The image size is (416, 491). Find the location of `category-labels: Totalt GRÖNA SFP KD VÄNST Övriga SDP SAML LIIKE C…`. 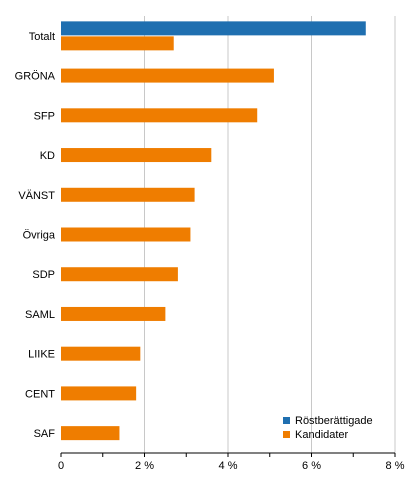

category-labels: Totalt GRÖNA SFP KD VÄNST Övriga SDP SAML LIIKE C… is located at coordinates (35, 235).